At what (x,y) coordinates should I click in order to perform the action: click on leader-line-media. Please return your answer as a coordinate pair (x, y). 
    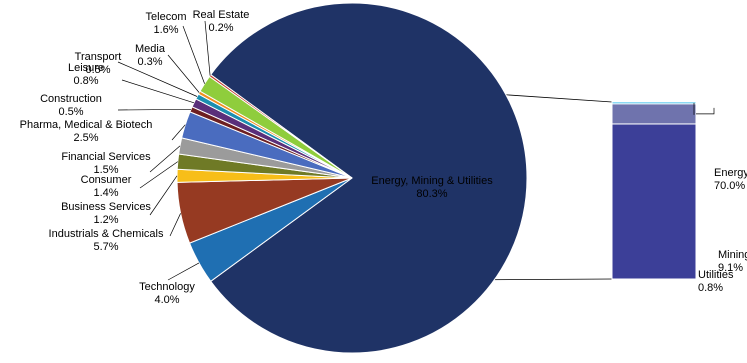
    Looking at the image, I should click on (183, 73).